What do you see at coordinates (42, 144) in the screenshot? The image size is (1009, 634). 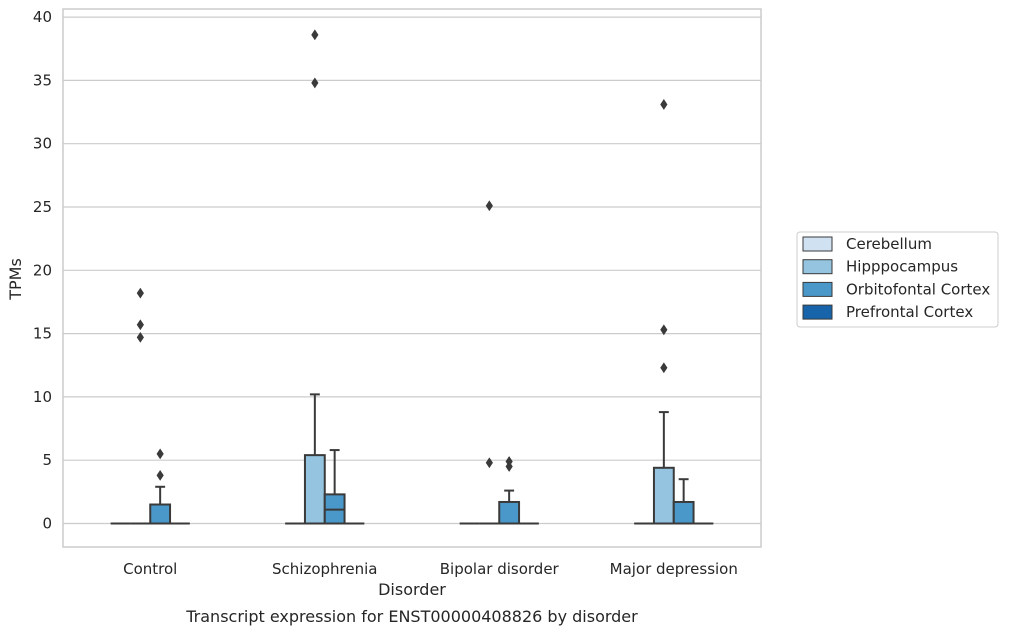 I see `y-tick-label: 30` at bounding box center [42, 144].